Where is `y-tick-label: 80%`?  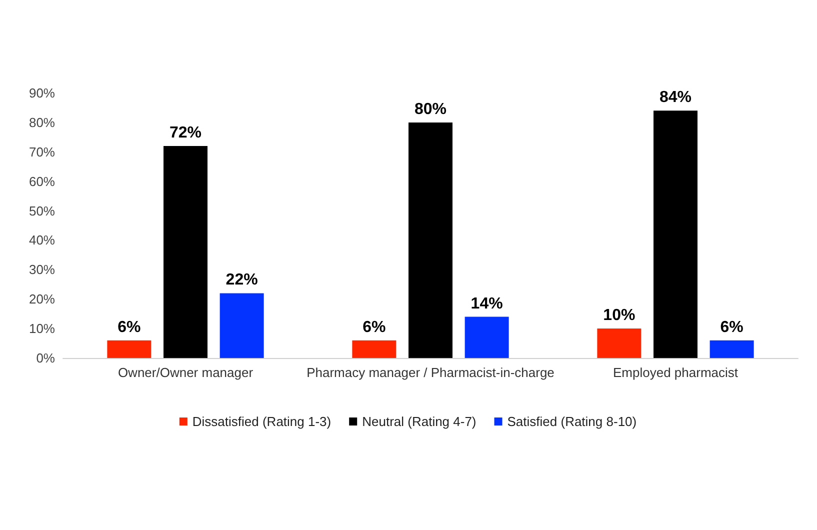
y-tick-label: 80% is located at coordinates (42, 122).